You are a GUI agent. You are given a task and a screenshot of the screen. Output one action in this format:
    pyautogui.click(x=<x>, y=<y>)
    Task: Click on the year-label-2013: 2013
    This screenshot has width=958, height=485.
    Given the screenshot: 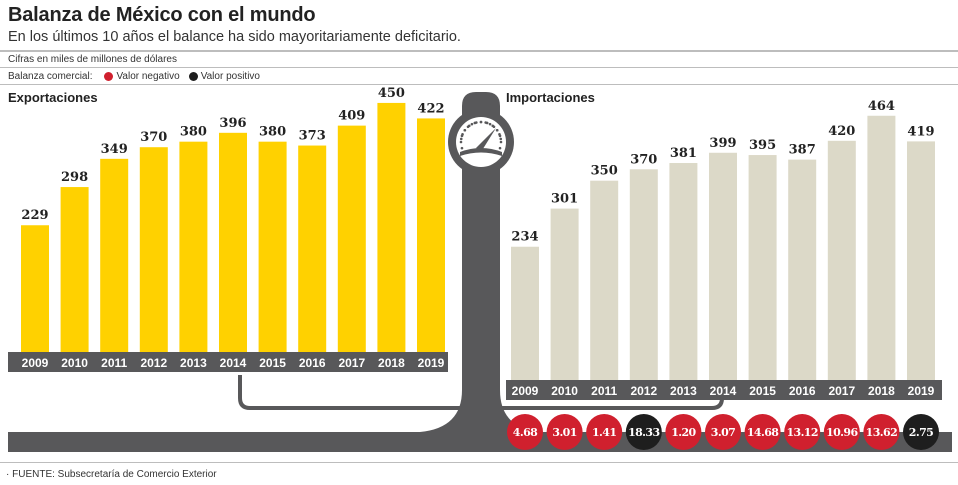 What is the action you would take?
    pyautogui.click(x=193, y=363)
    